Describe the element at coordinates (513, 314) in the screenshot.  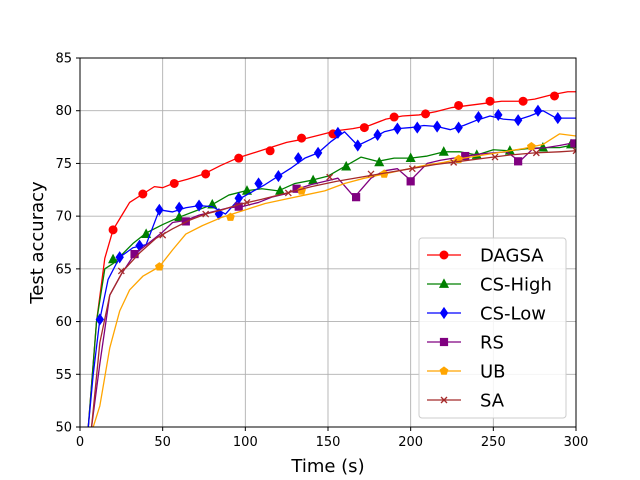
I see `legend-label-cs-low: CS-Low` at that location.